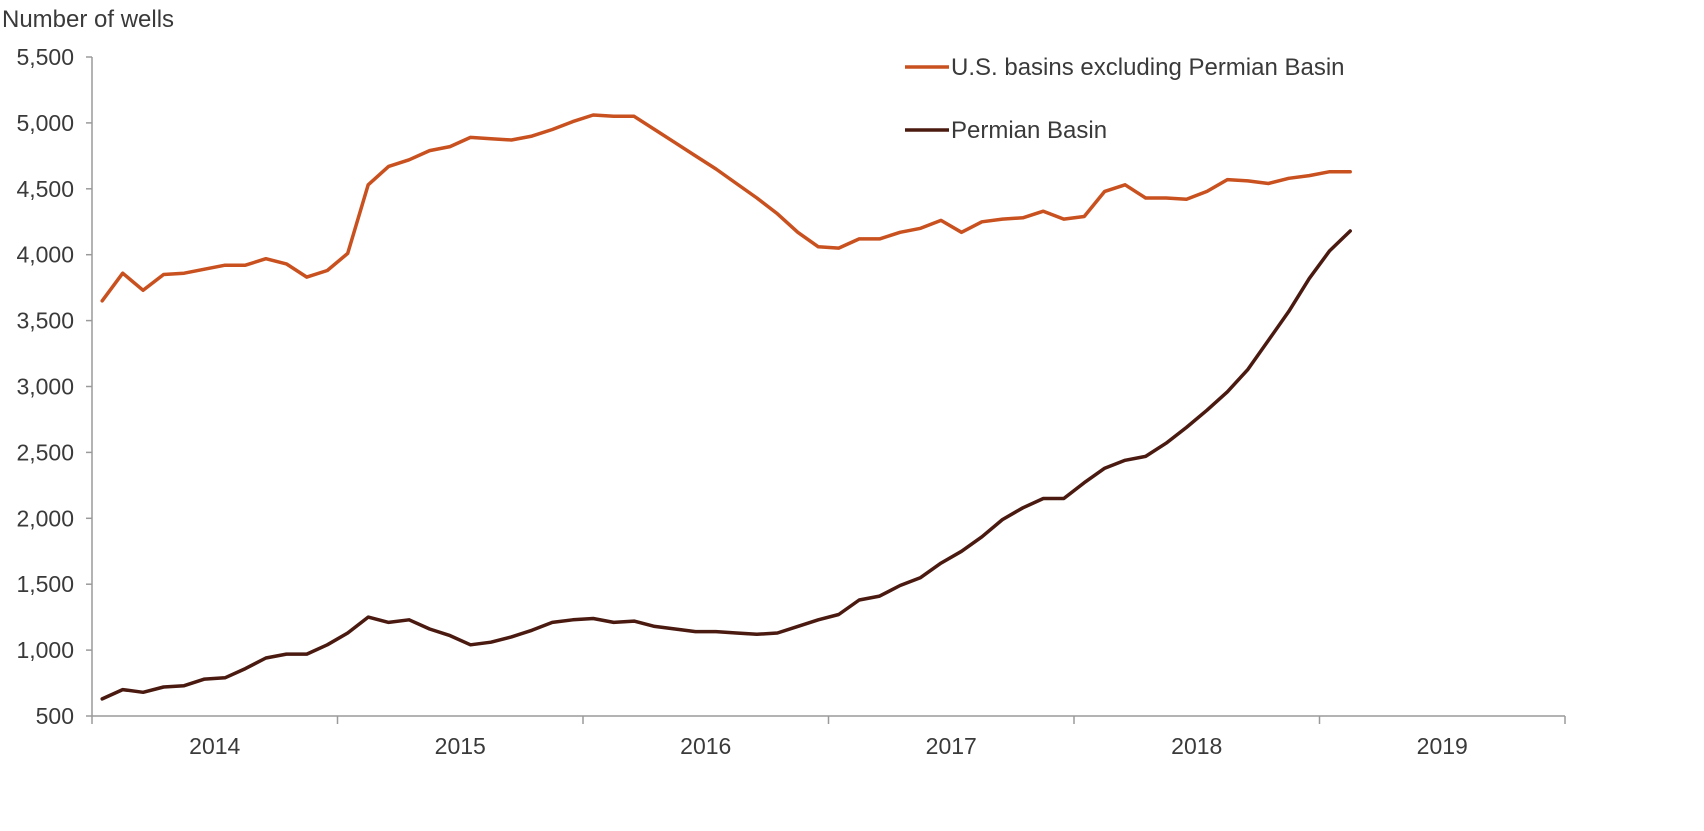 This screenshot has height=831, width=1704. What do you see at coordinates (1442, 746) in the screenshot?
I see `x-tick-label: 2019` at bounding box center [1442, 746].